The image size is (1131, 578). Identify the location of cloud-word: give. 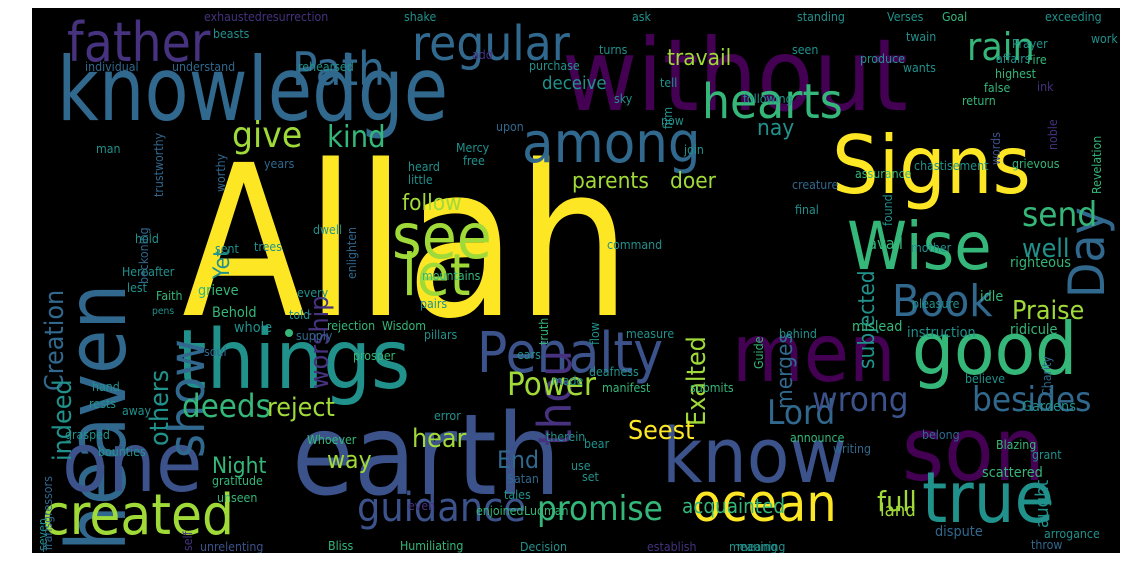
(267, 135).